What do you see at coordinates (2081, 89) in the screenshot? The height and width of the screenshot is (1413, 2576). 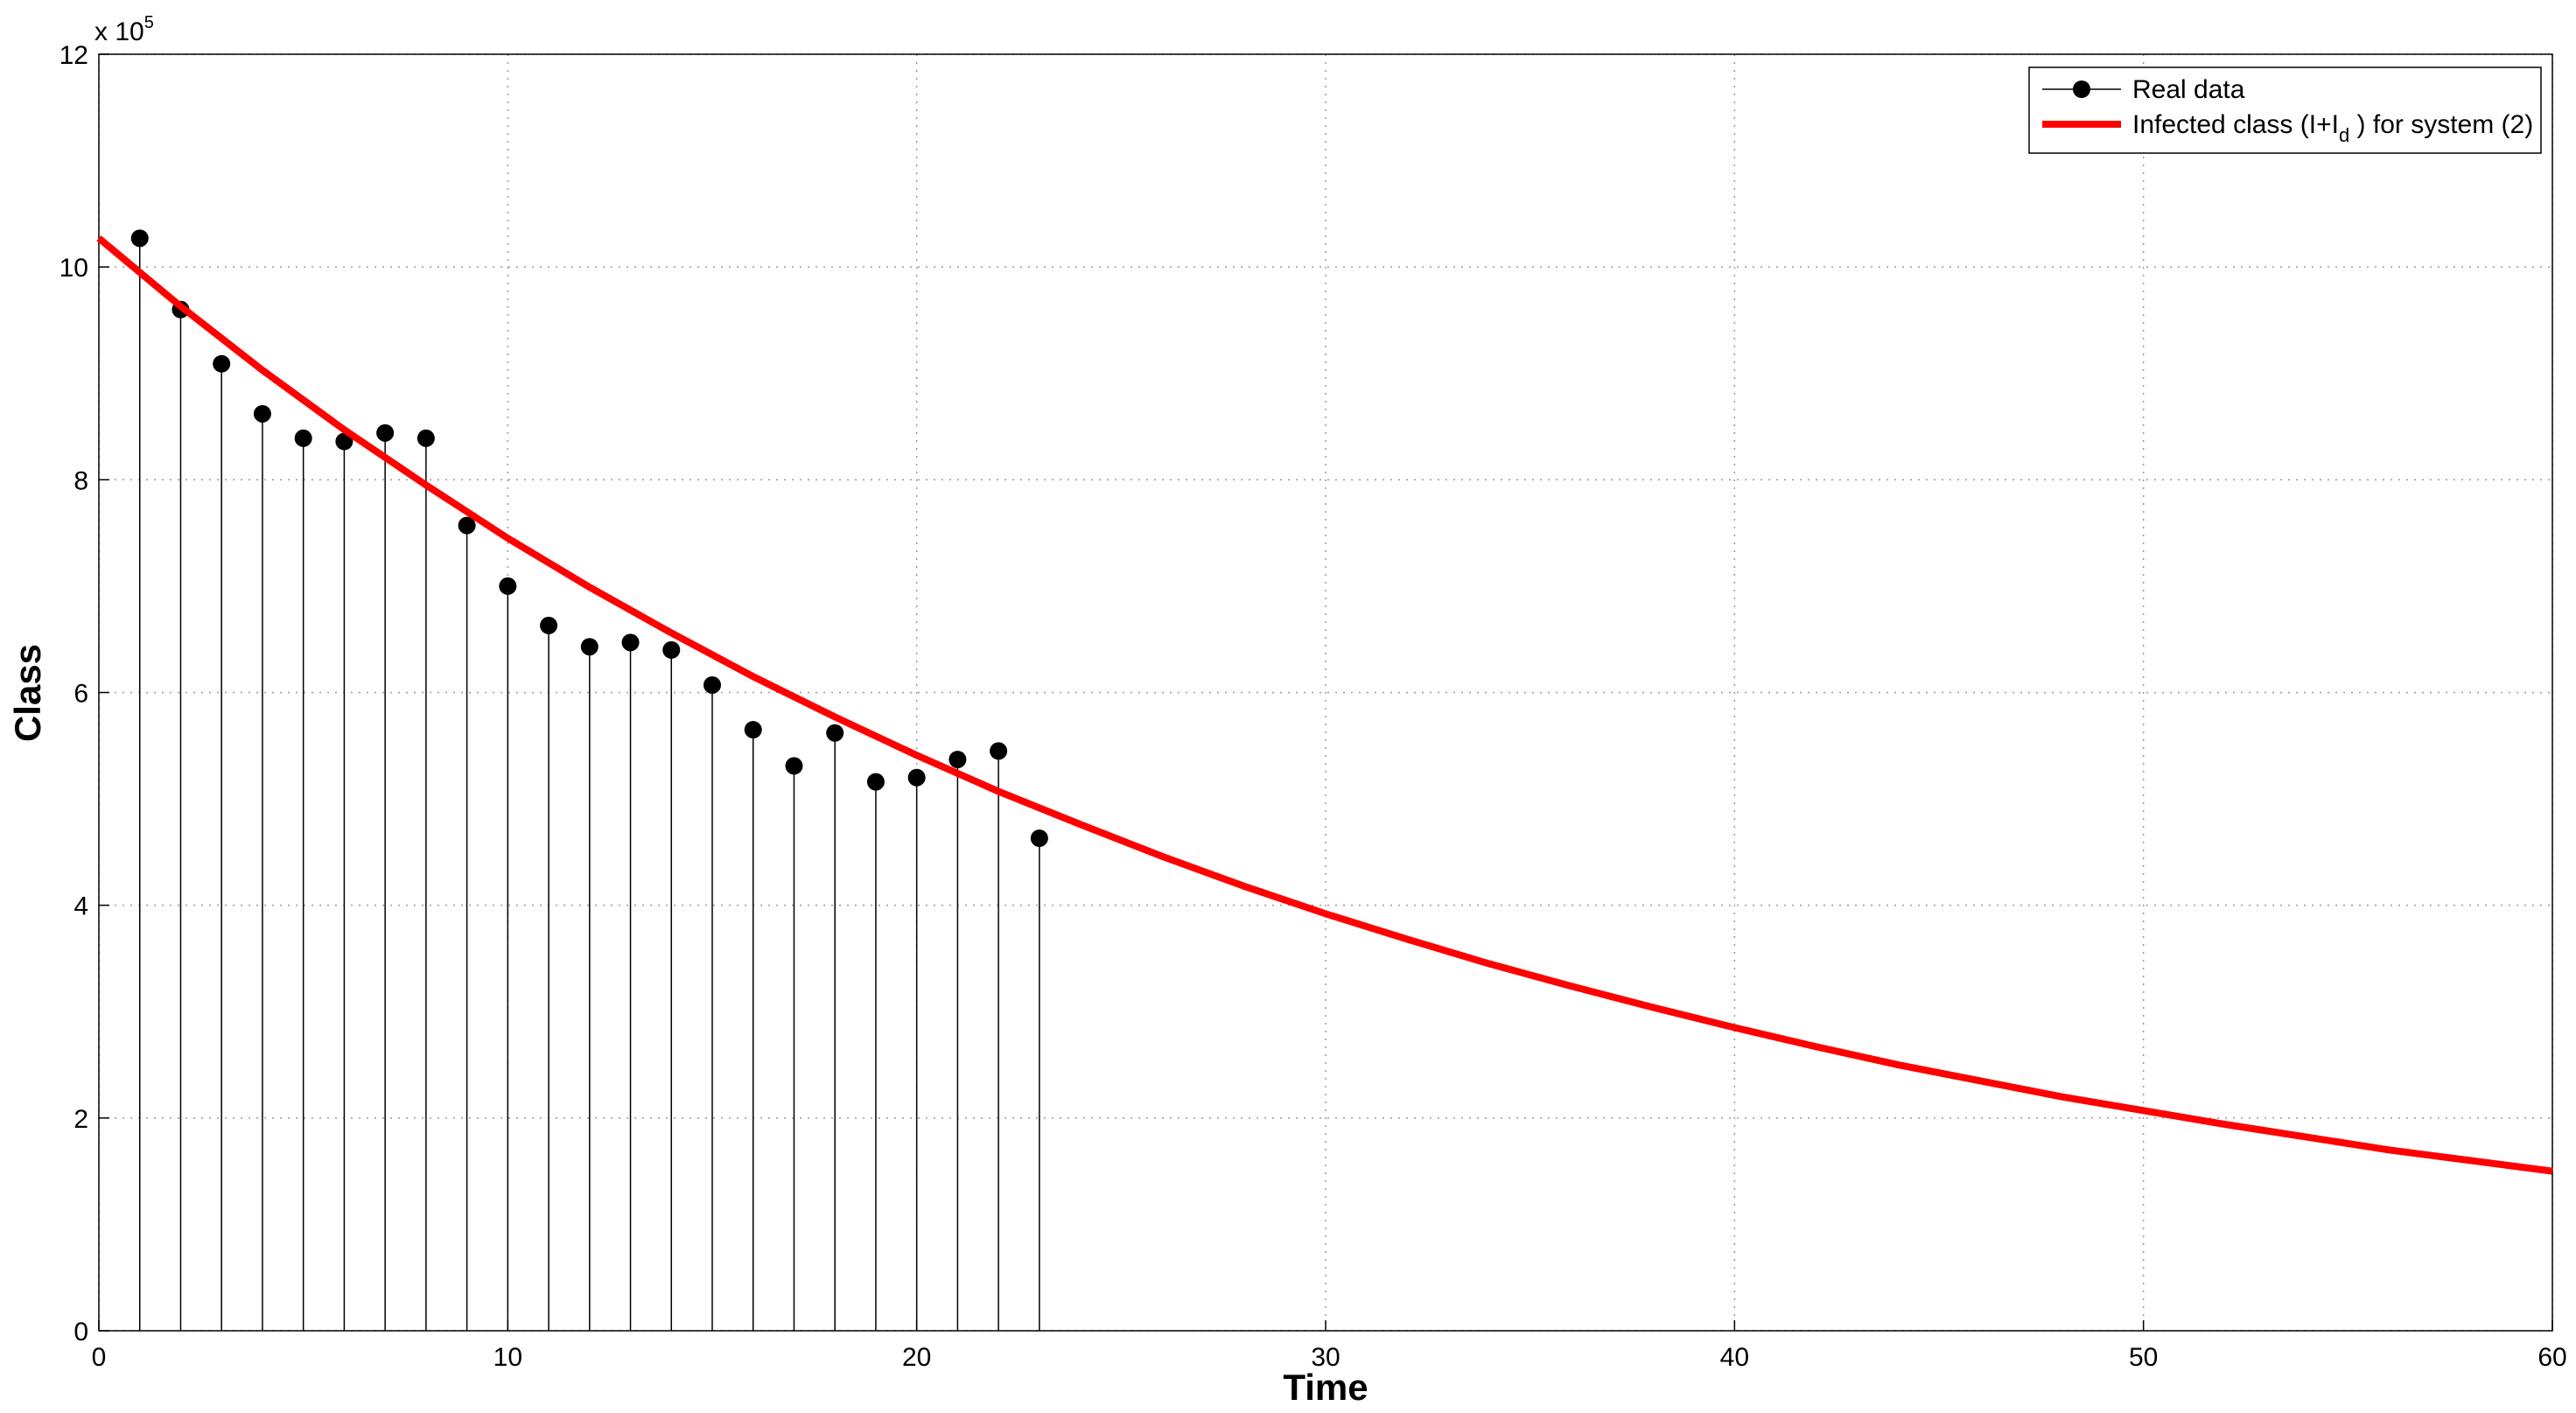 I see `legend-marker` at bounding box center [2081, 89].